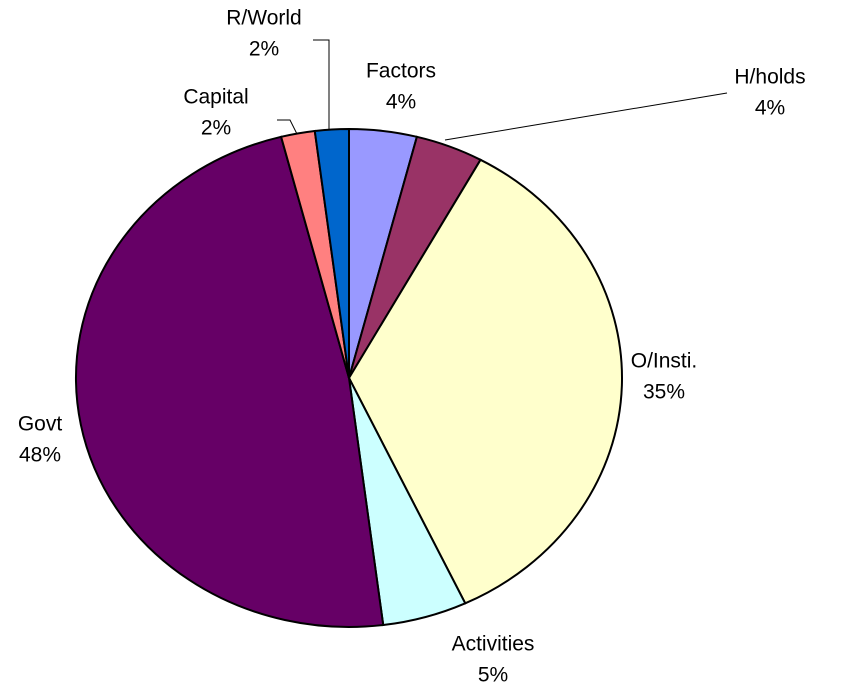  Describe the element at coordinates (493, 644) in the screenshot. I see `slice-label: Activities` at that location.